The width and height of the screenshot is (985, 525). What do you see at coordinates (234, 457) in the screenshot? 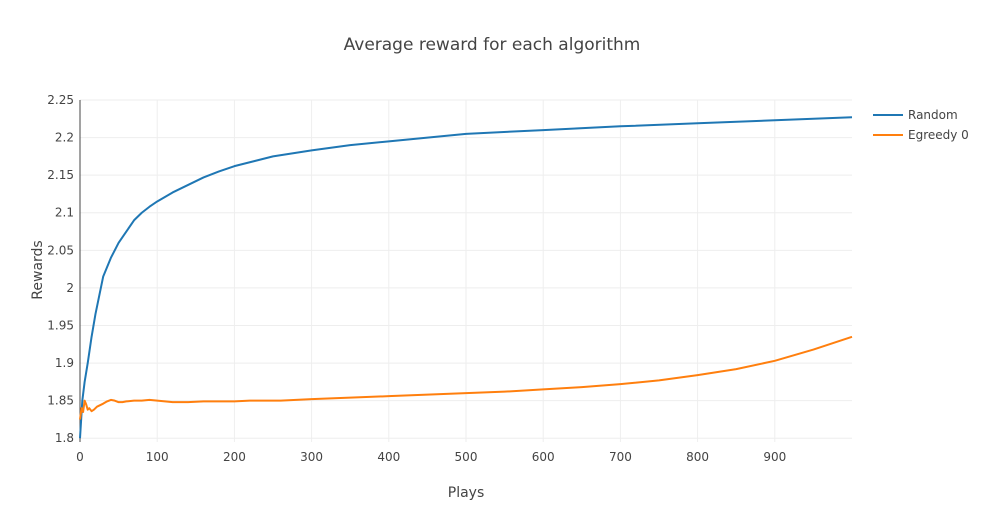
I see `x-tick-label: 200` at bounding box center [234, 457].